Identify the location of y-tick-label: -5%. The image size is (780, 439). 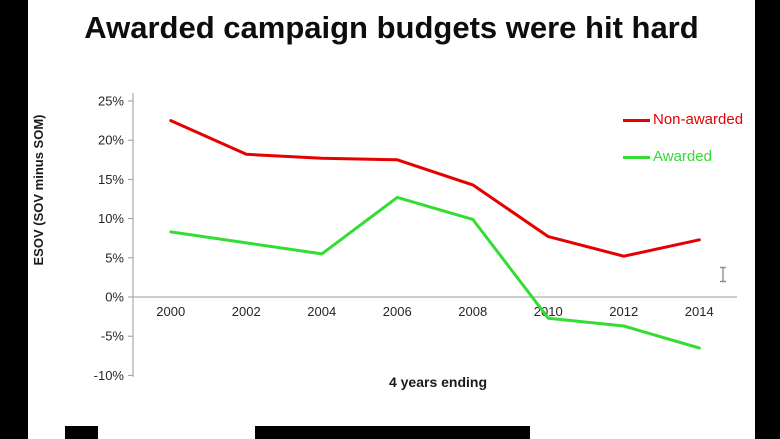
(113, 336).